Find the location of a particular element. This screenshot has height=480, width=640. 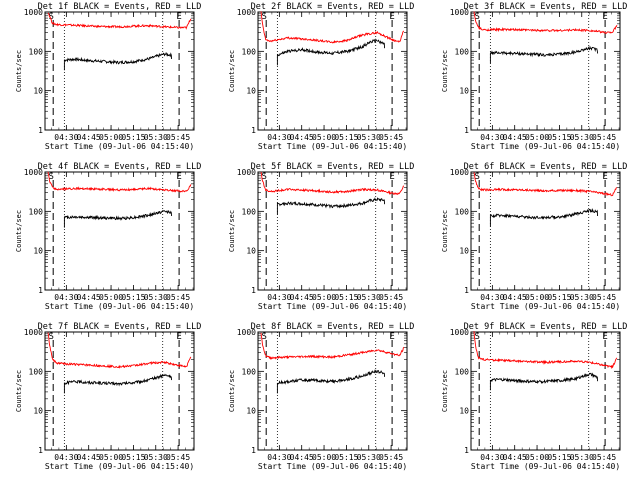

chart-title: Det 7f BLACK = Events, RED = LLD is located at coordinates (120, 327).